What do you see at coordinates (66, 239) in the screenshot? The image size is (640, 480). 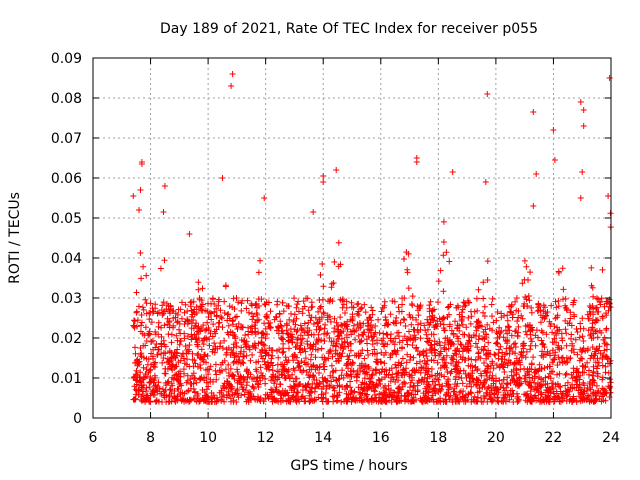 I see `y-tick-labels: 0 0.01 0.02 0.03 0.04 0.05 0.06 0.07 0.08 0.09` at bounding box center [66, 239].